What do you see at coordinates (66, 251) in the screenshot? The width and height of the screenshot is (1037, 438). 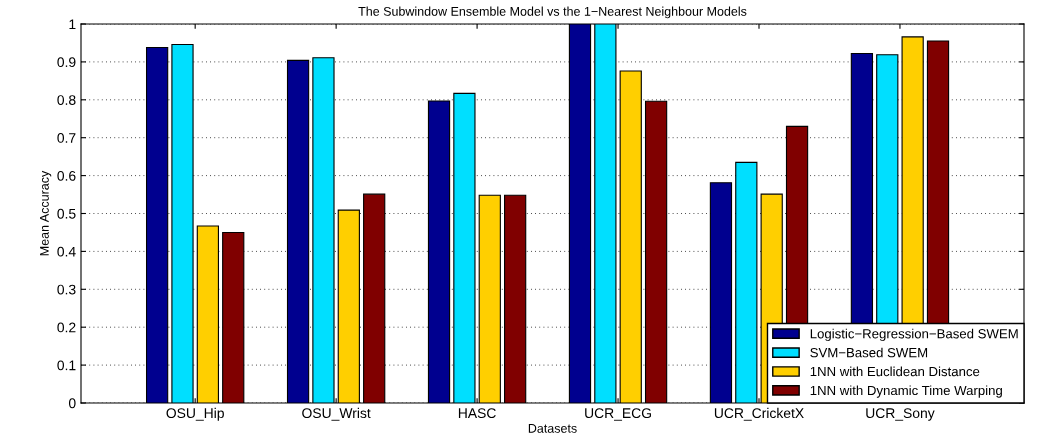 I see `y-tick-label: 0.4` at bounding box center [66, 251].